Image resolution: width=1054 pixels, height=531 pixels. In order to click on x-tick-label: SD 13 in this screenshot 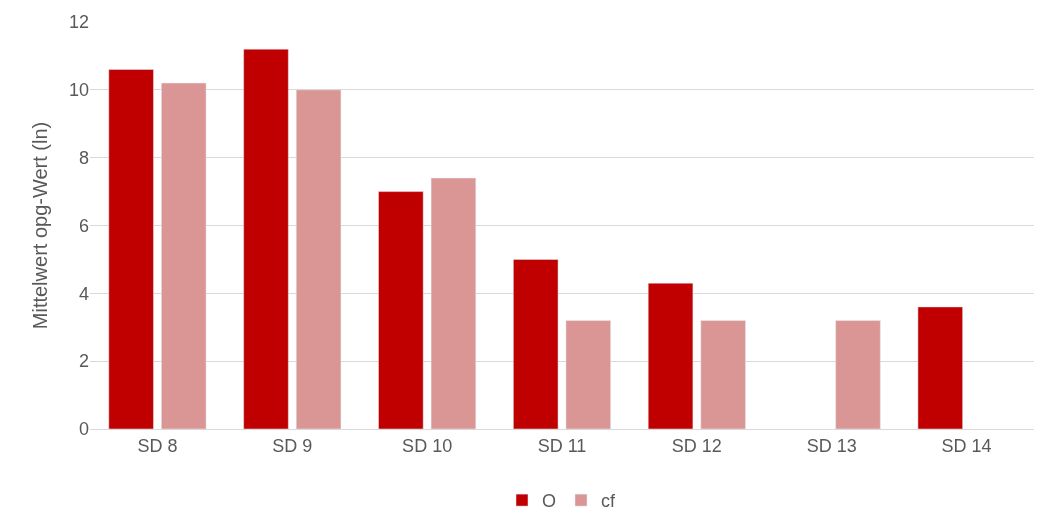, I will do `click(831, 445)`.